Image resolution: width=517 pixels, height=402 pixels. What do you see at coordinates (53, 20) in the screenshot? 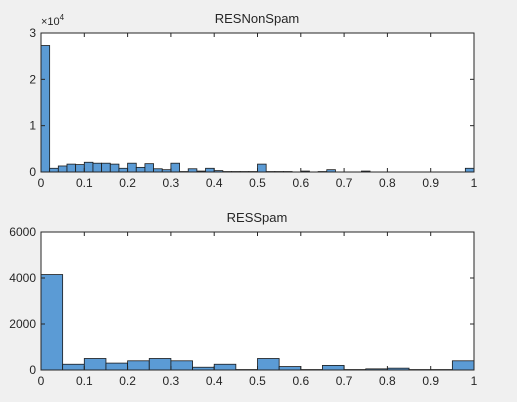
I see `y-exponent-label: ×10⁴` at bounding box center [53, 20].